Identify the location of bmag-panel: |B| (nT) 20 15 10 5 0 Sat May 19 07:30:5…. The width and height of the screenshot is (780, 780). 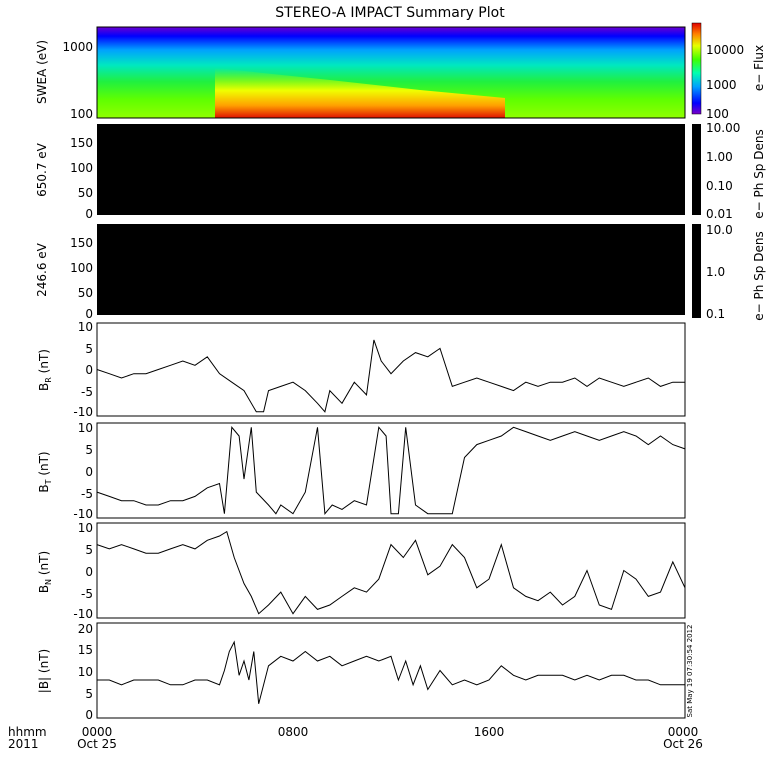
(365, 672).